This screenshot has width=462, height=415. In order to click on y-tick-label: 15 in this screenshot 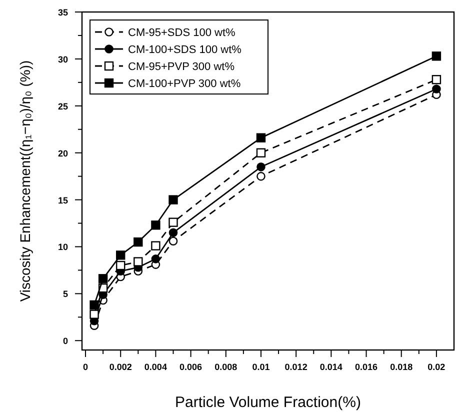, I will do `click(63, 200)`.